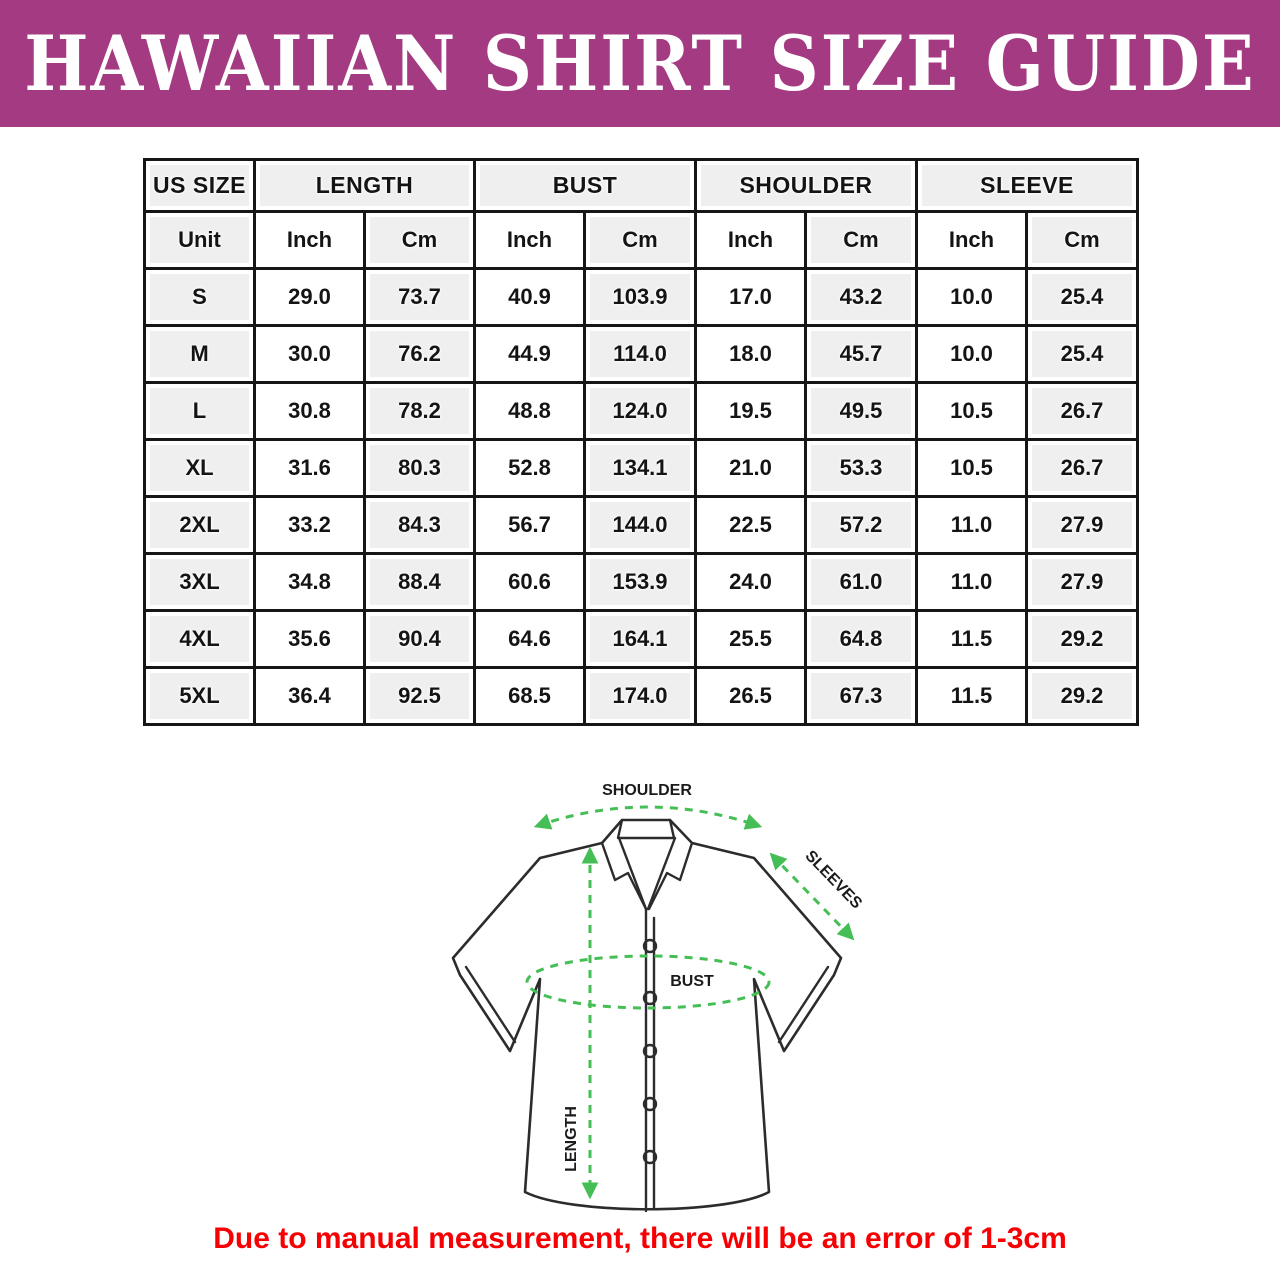 The height and width of the screenshot is (1280, 1280). Describe the element at coordinates (647, 1015) in the screenshot. I see `shirt-outline-icon` at that location.